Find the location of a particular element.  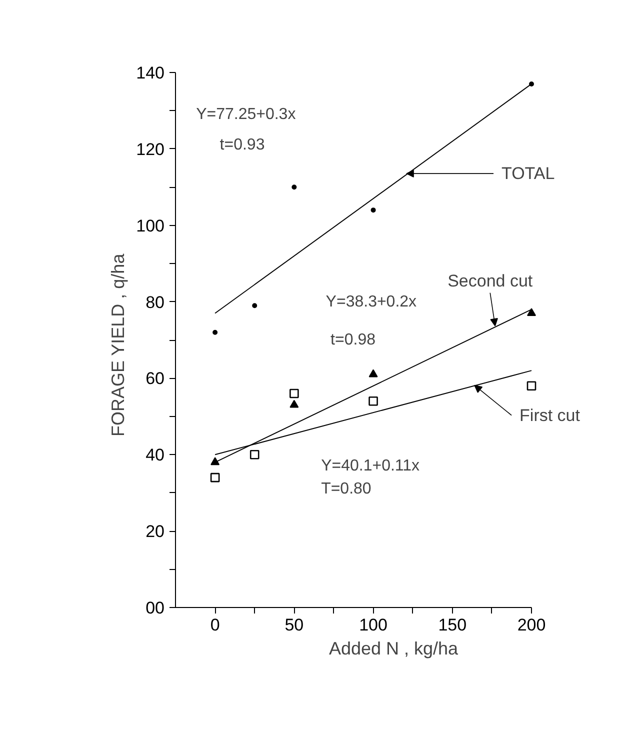

x-tick-label: 100 is located at coordinates (373, 625).